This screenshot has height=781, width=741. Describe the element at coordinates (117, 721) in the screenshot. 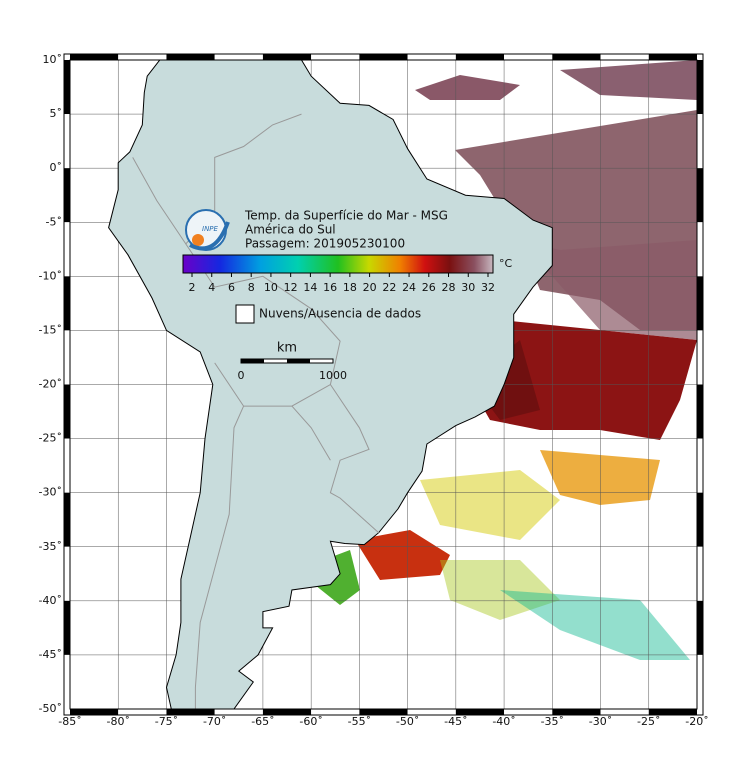

I see `x-tick-label: -80˚` at that location.